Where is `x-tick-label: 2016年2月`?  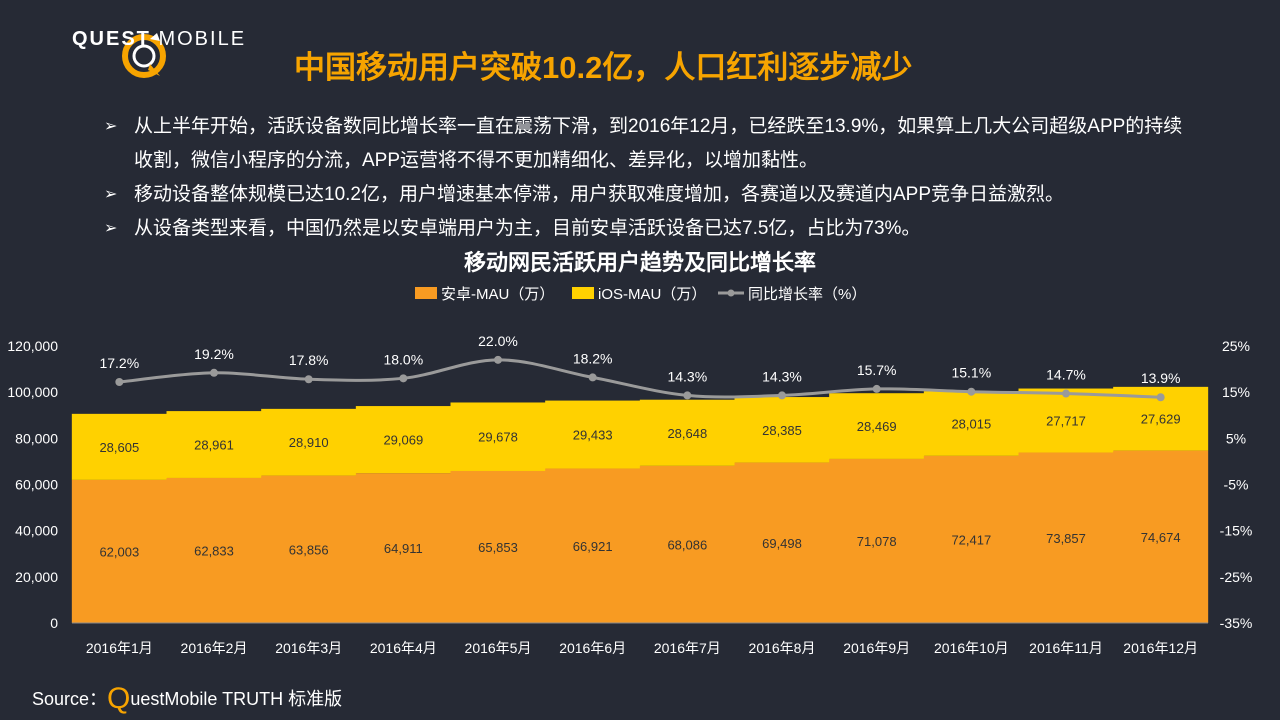 x-tick-label: 2016年2月 is located at coordinates (214, 648).